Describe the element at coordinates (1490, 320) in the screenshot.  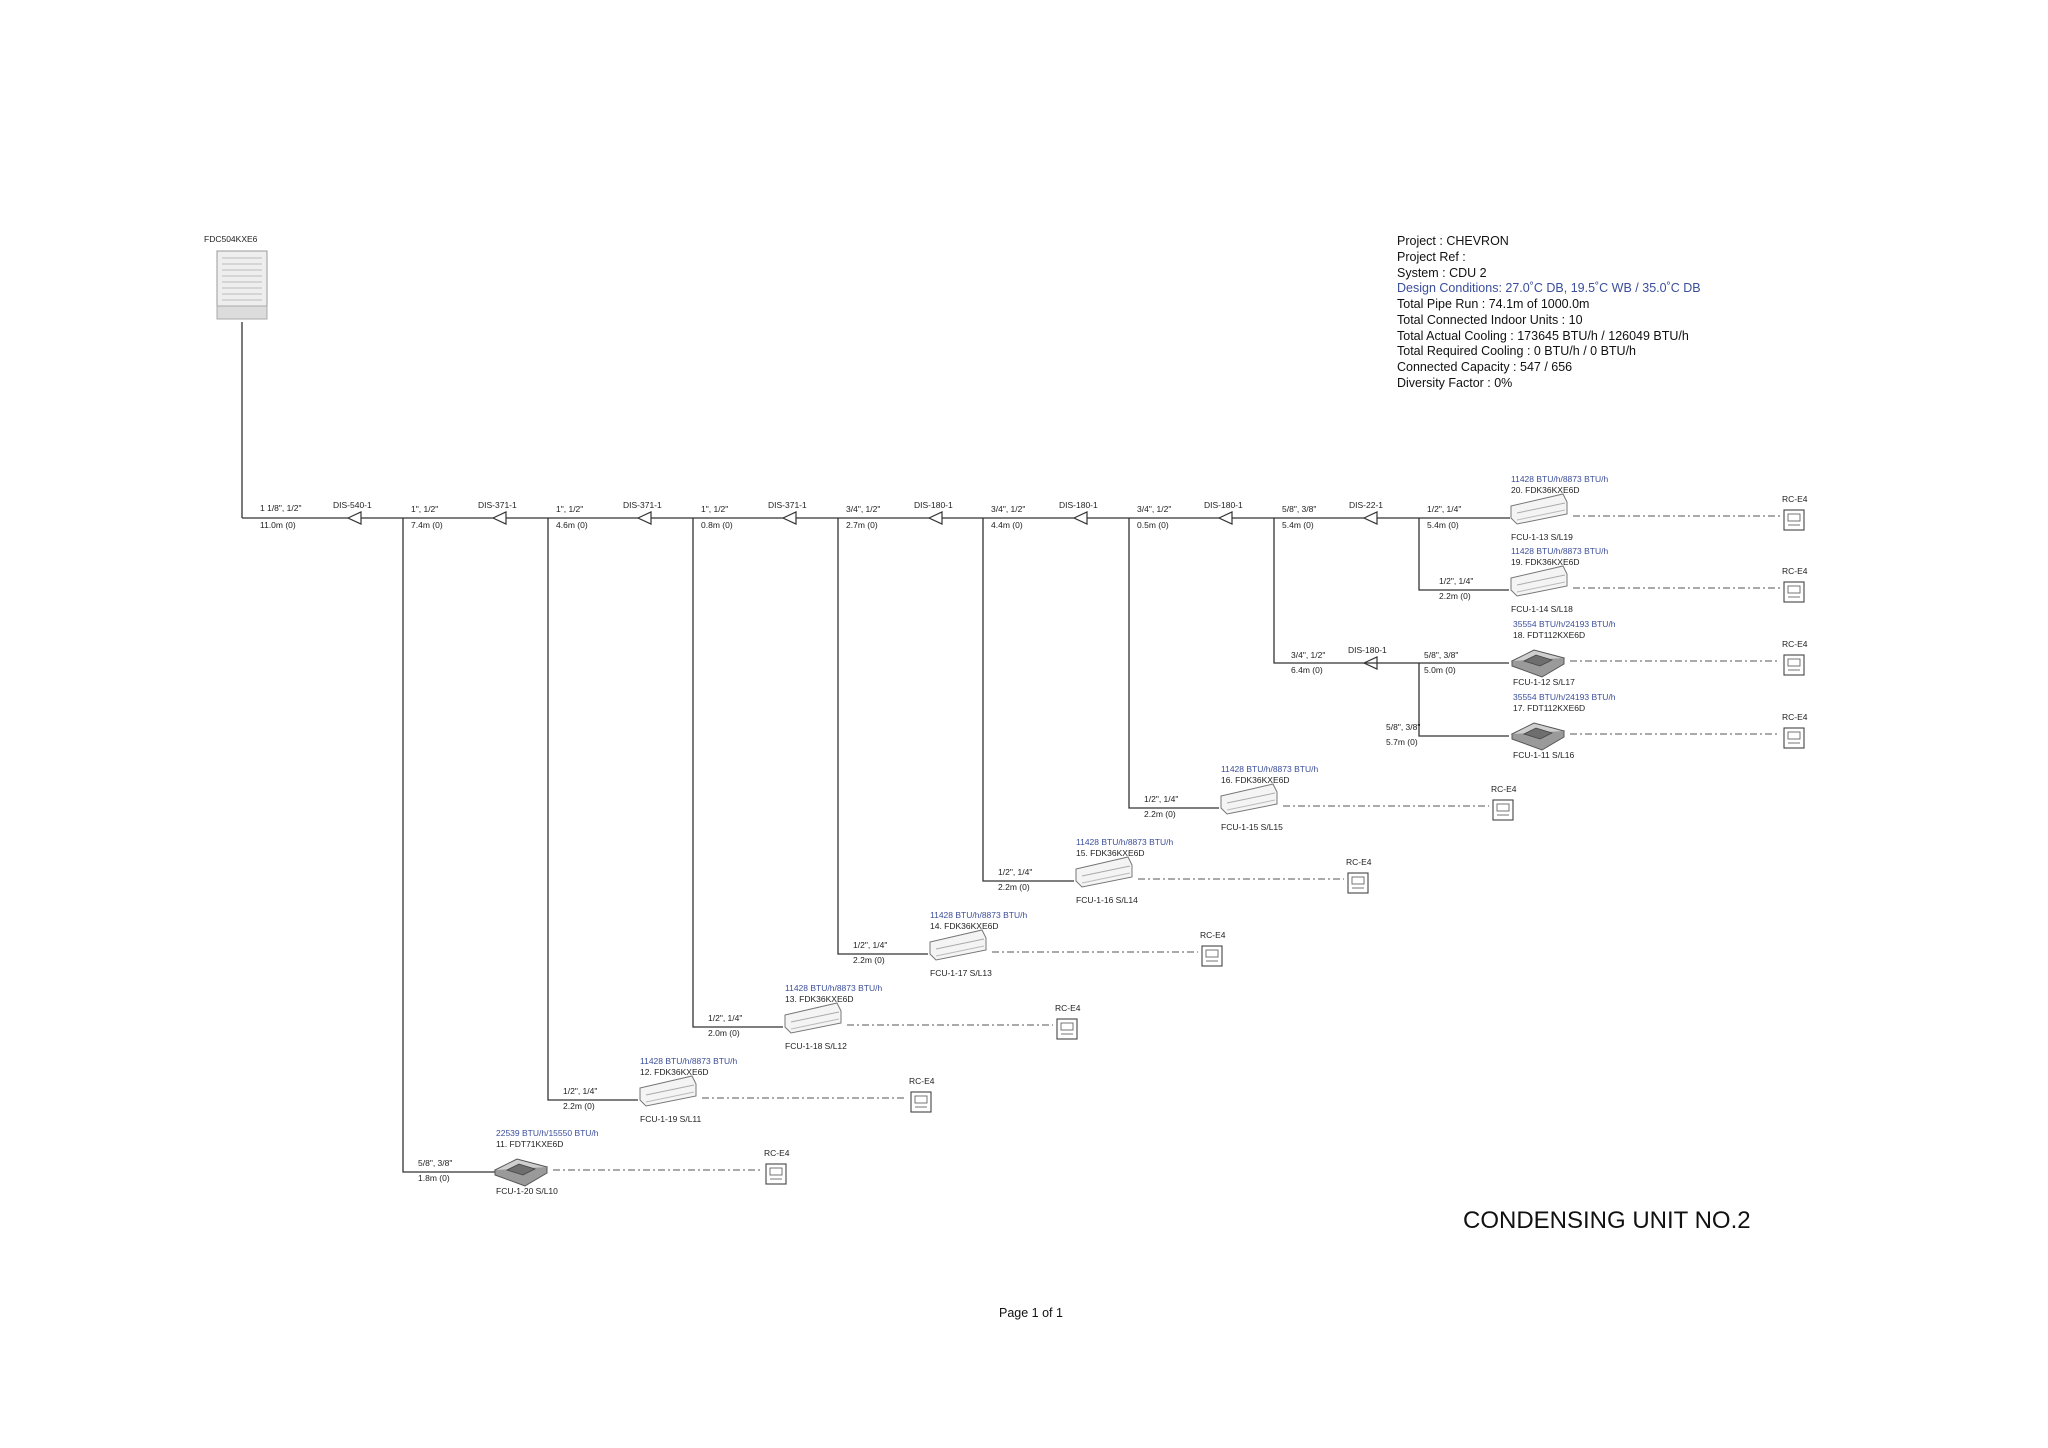
I see `total-indoor-units: Total Connected Indoor Units : 10` at that location.